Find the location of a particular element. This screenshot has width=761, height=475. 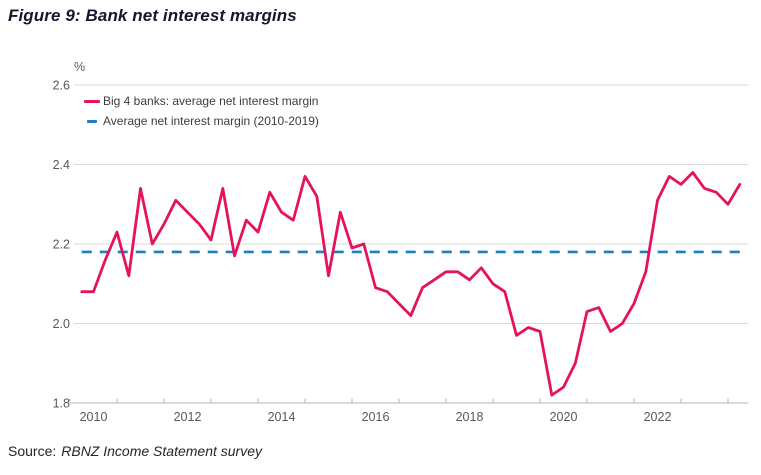

x-tick-label-2014: 2014 is located at coordinates (282, 417).